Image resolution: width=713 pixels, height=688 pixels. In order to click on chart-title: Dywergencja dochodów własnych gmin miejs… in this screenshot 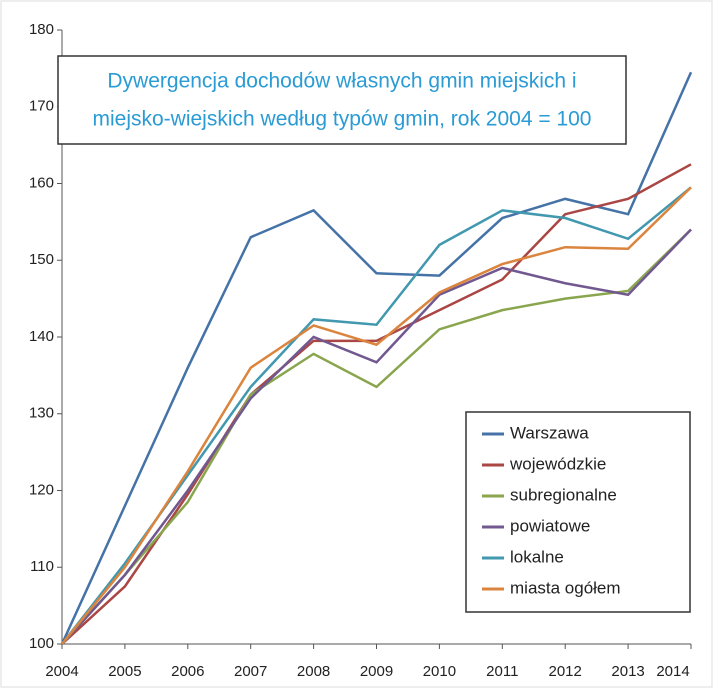, I will do `click(341, 81)`.